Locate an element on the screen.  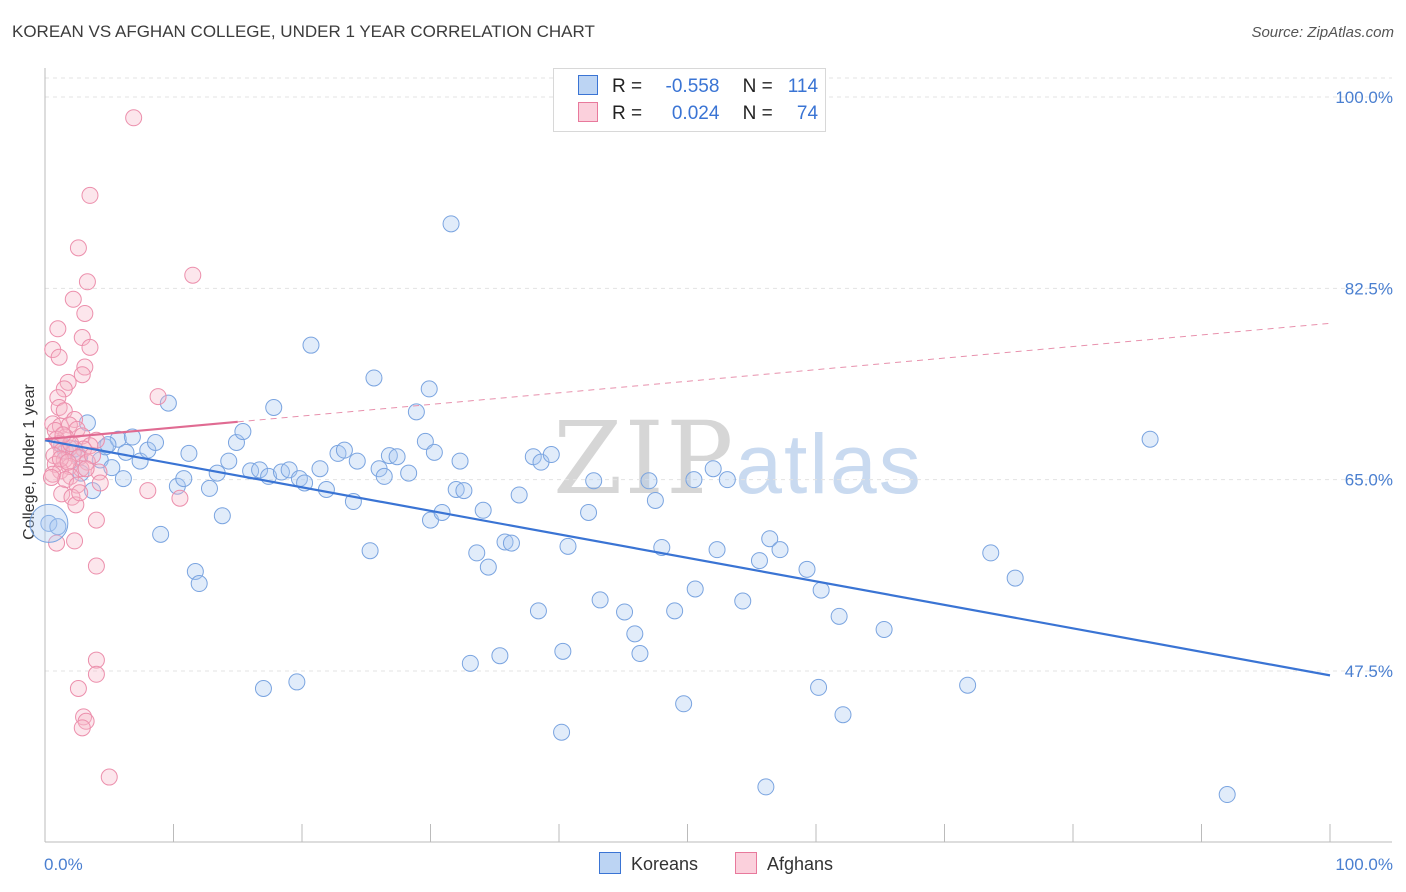
watermark-atlas: atlas is located at coordinates (829, 464).